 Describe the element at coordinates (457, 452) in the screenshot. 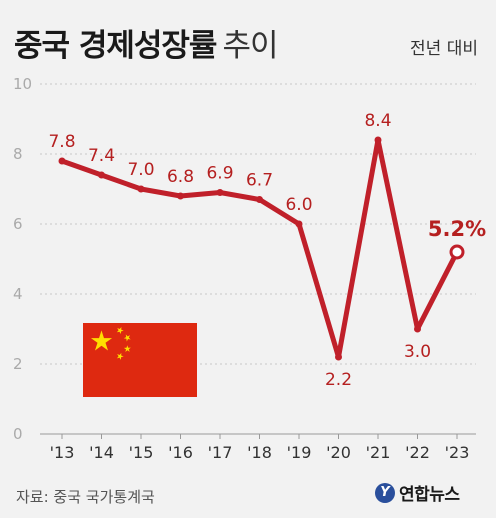

I see `x-tick-label: '23` at that location.